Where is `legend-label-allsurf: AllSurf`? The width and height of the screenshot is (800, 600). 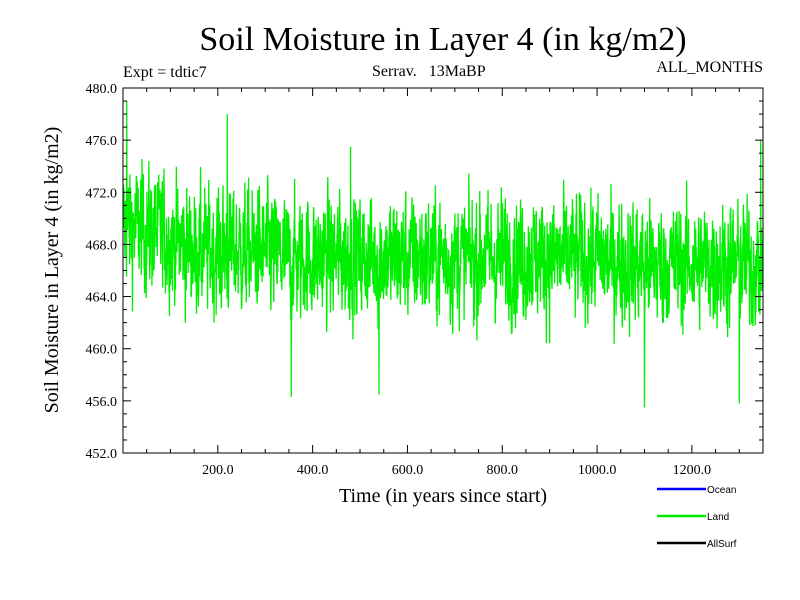
legend-label-allsurf: AllSurf is located at coordinates (722, 544).